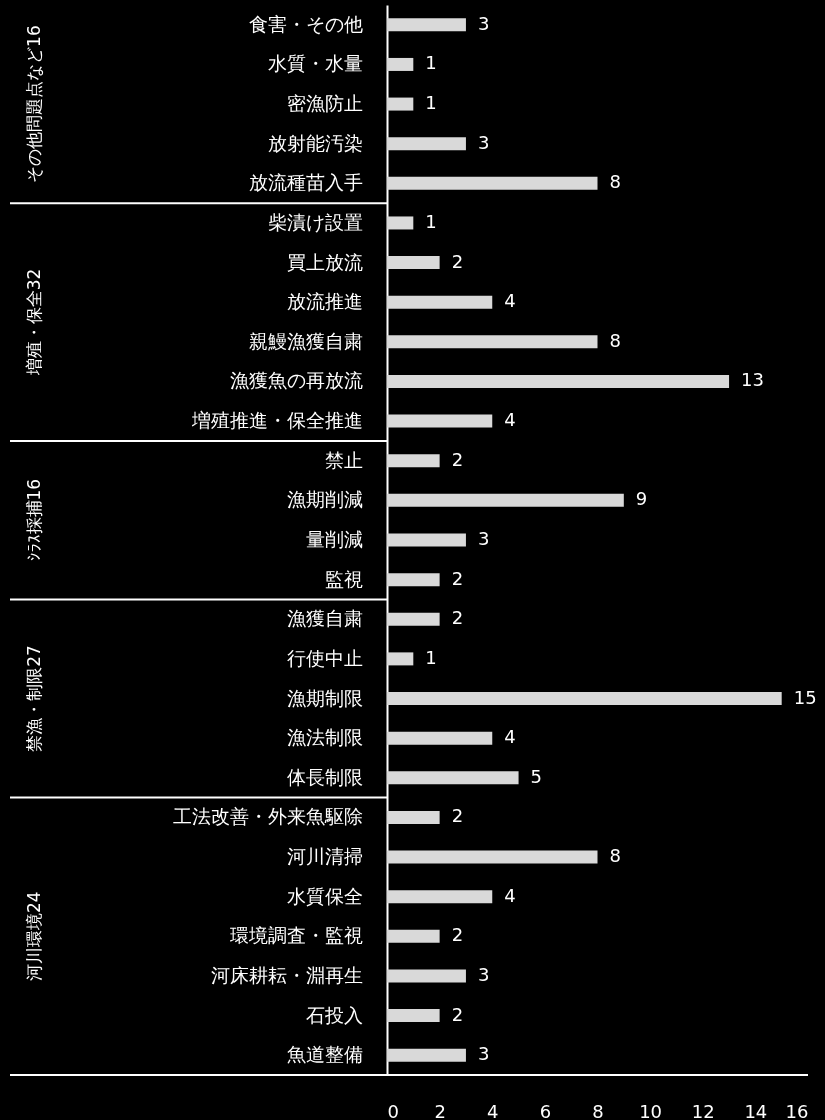  What do you see at coordinates (641, 499) in the screenshot?
I see `data-label: 9` at bounding box center [641, 499].